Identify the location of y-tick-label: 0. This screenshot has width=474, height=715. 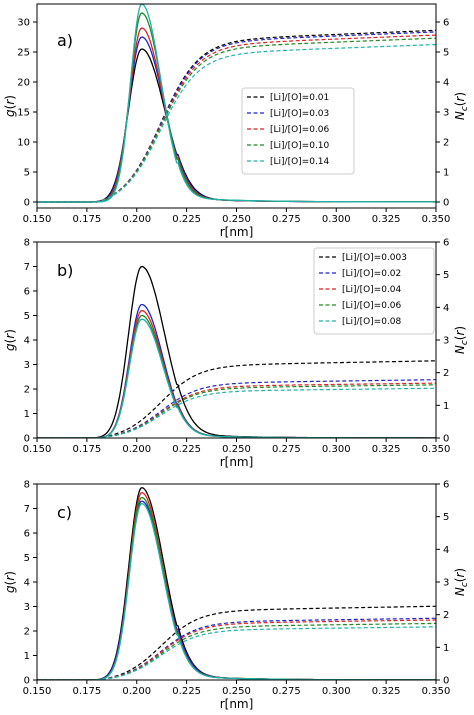
(27, 681).